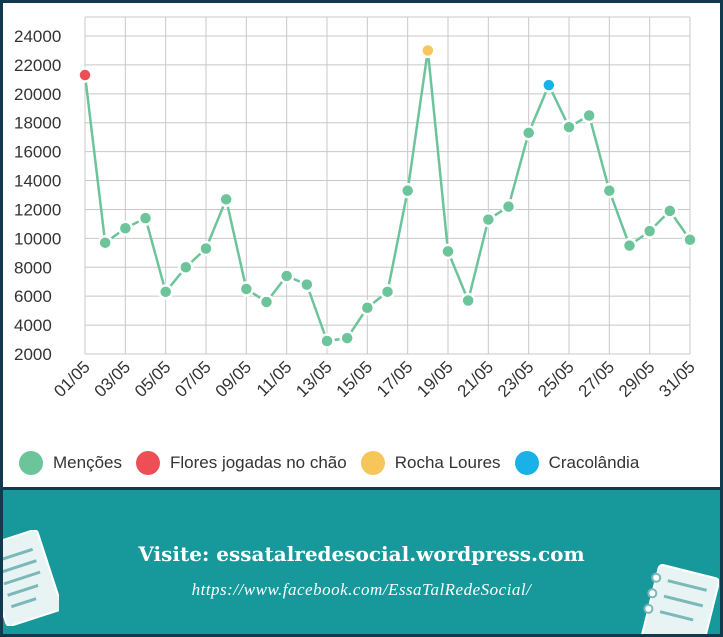 Image resolution: width=723 pixels, height=637 pixels. Describe the element at coordinates (679, 599) in the screenshot. I see `notepad-icon-right` at that location.